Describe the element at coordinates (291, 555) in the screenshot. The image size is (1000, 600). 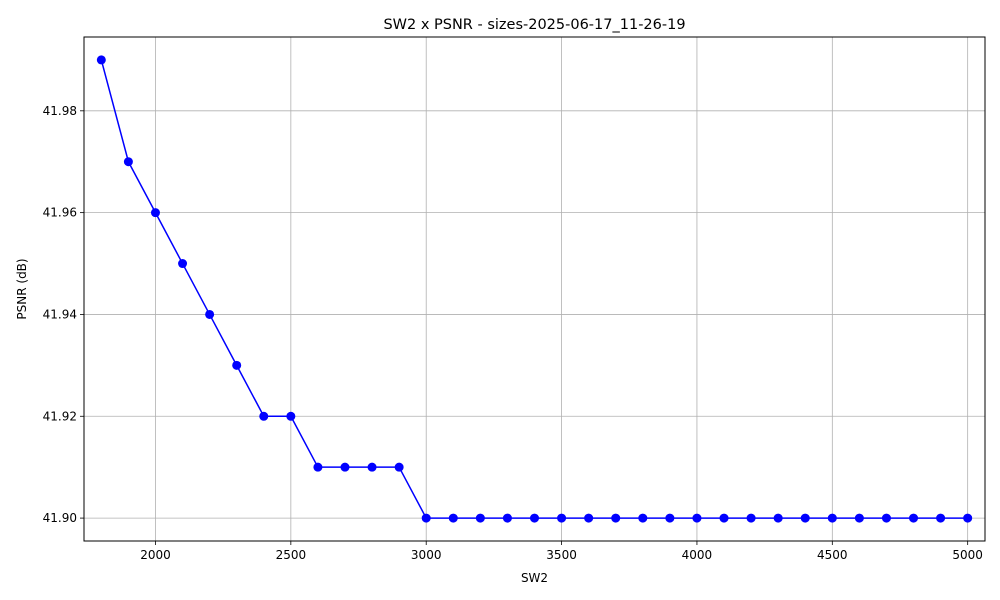
I see `x-tick-label: 2500` at that location.